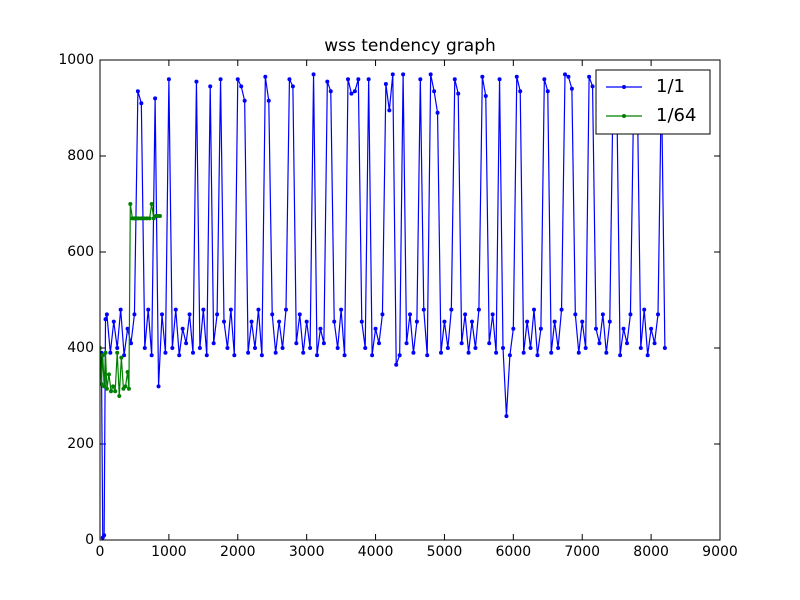 This screenshot has height=600, width=800. Describe the element at coordinates (514, 552) in the screenshot. I see `x-tick-label: 6000` at that location.